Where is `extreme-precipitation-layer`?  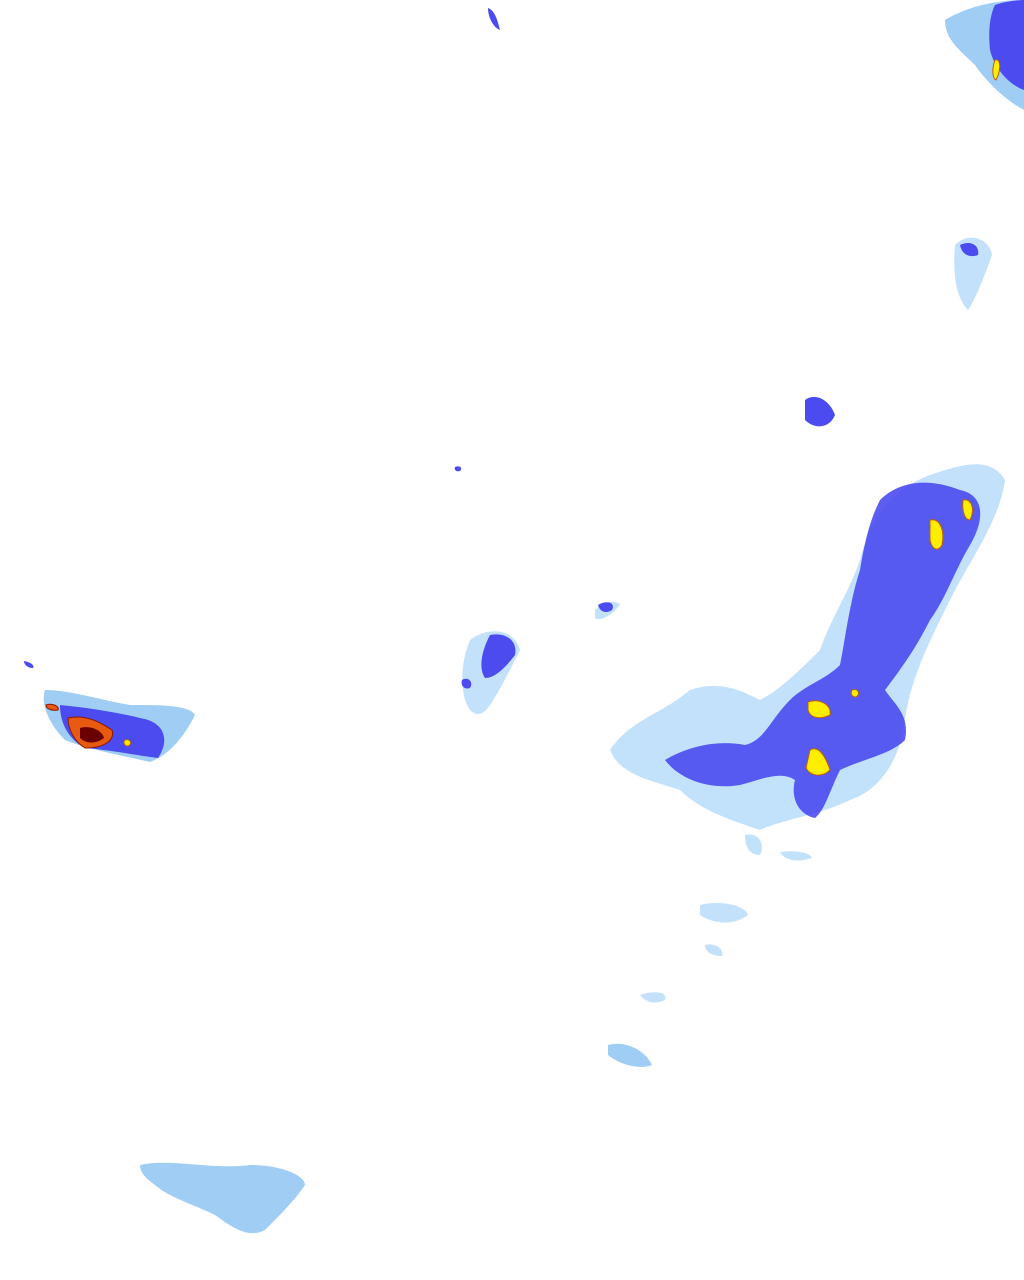 extreme-precipitation-layer is located at coordinates (79, 726).